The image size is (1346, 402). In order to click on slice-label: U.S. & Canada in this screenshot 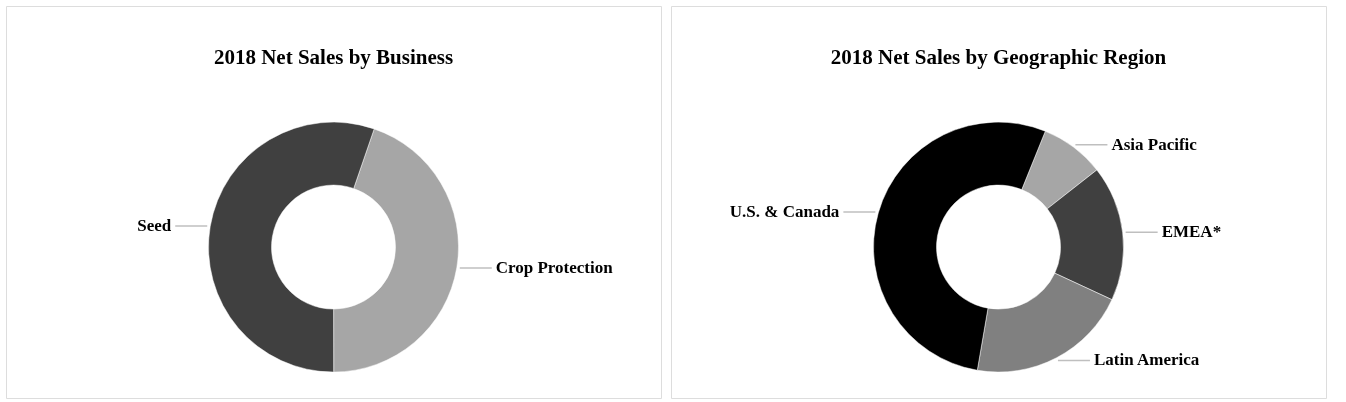, I will do `click(784, 212)`.